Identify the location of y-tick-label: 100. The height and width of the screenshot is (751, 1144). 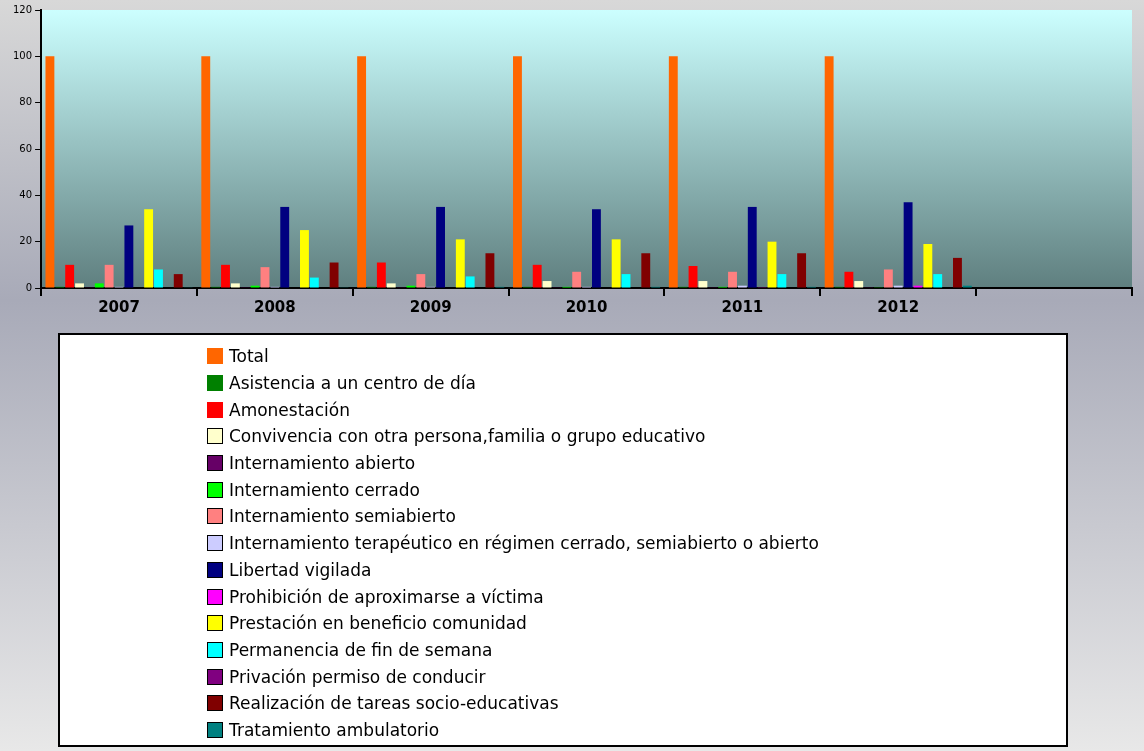
(22, 55).